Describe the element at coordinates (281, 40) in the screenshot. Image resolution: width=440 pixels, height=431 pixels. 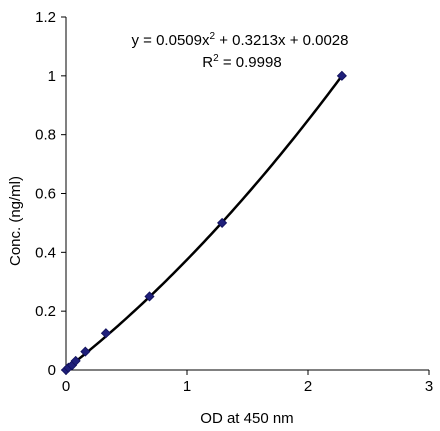
I see `equation-suffix: + 0.3213x + 0.0028` at that location.